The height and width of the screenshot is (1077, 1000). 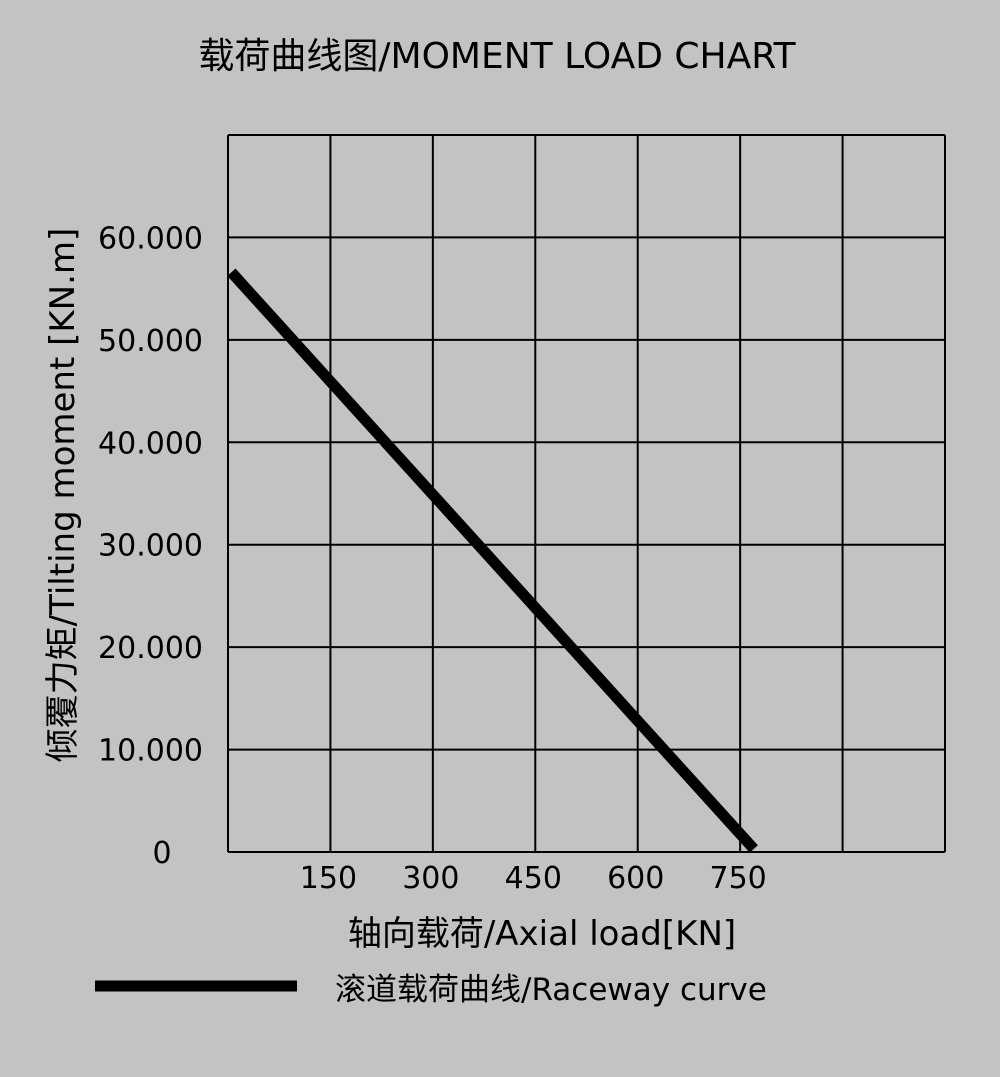 What do you see at coordinates (738, 878) in the screenshot?
I see `x-tick-label: 750` at bounding box center [738, 878].